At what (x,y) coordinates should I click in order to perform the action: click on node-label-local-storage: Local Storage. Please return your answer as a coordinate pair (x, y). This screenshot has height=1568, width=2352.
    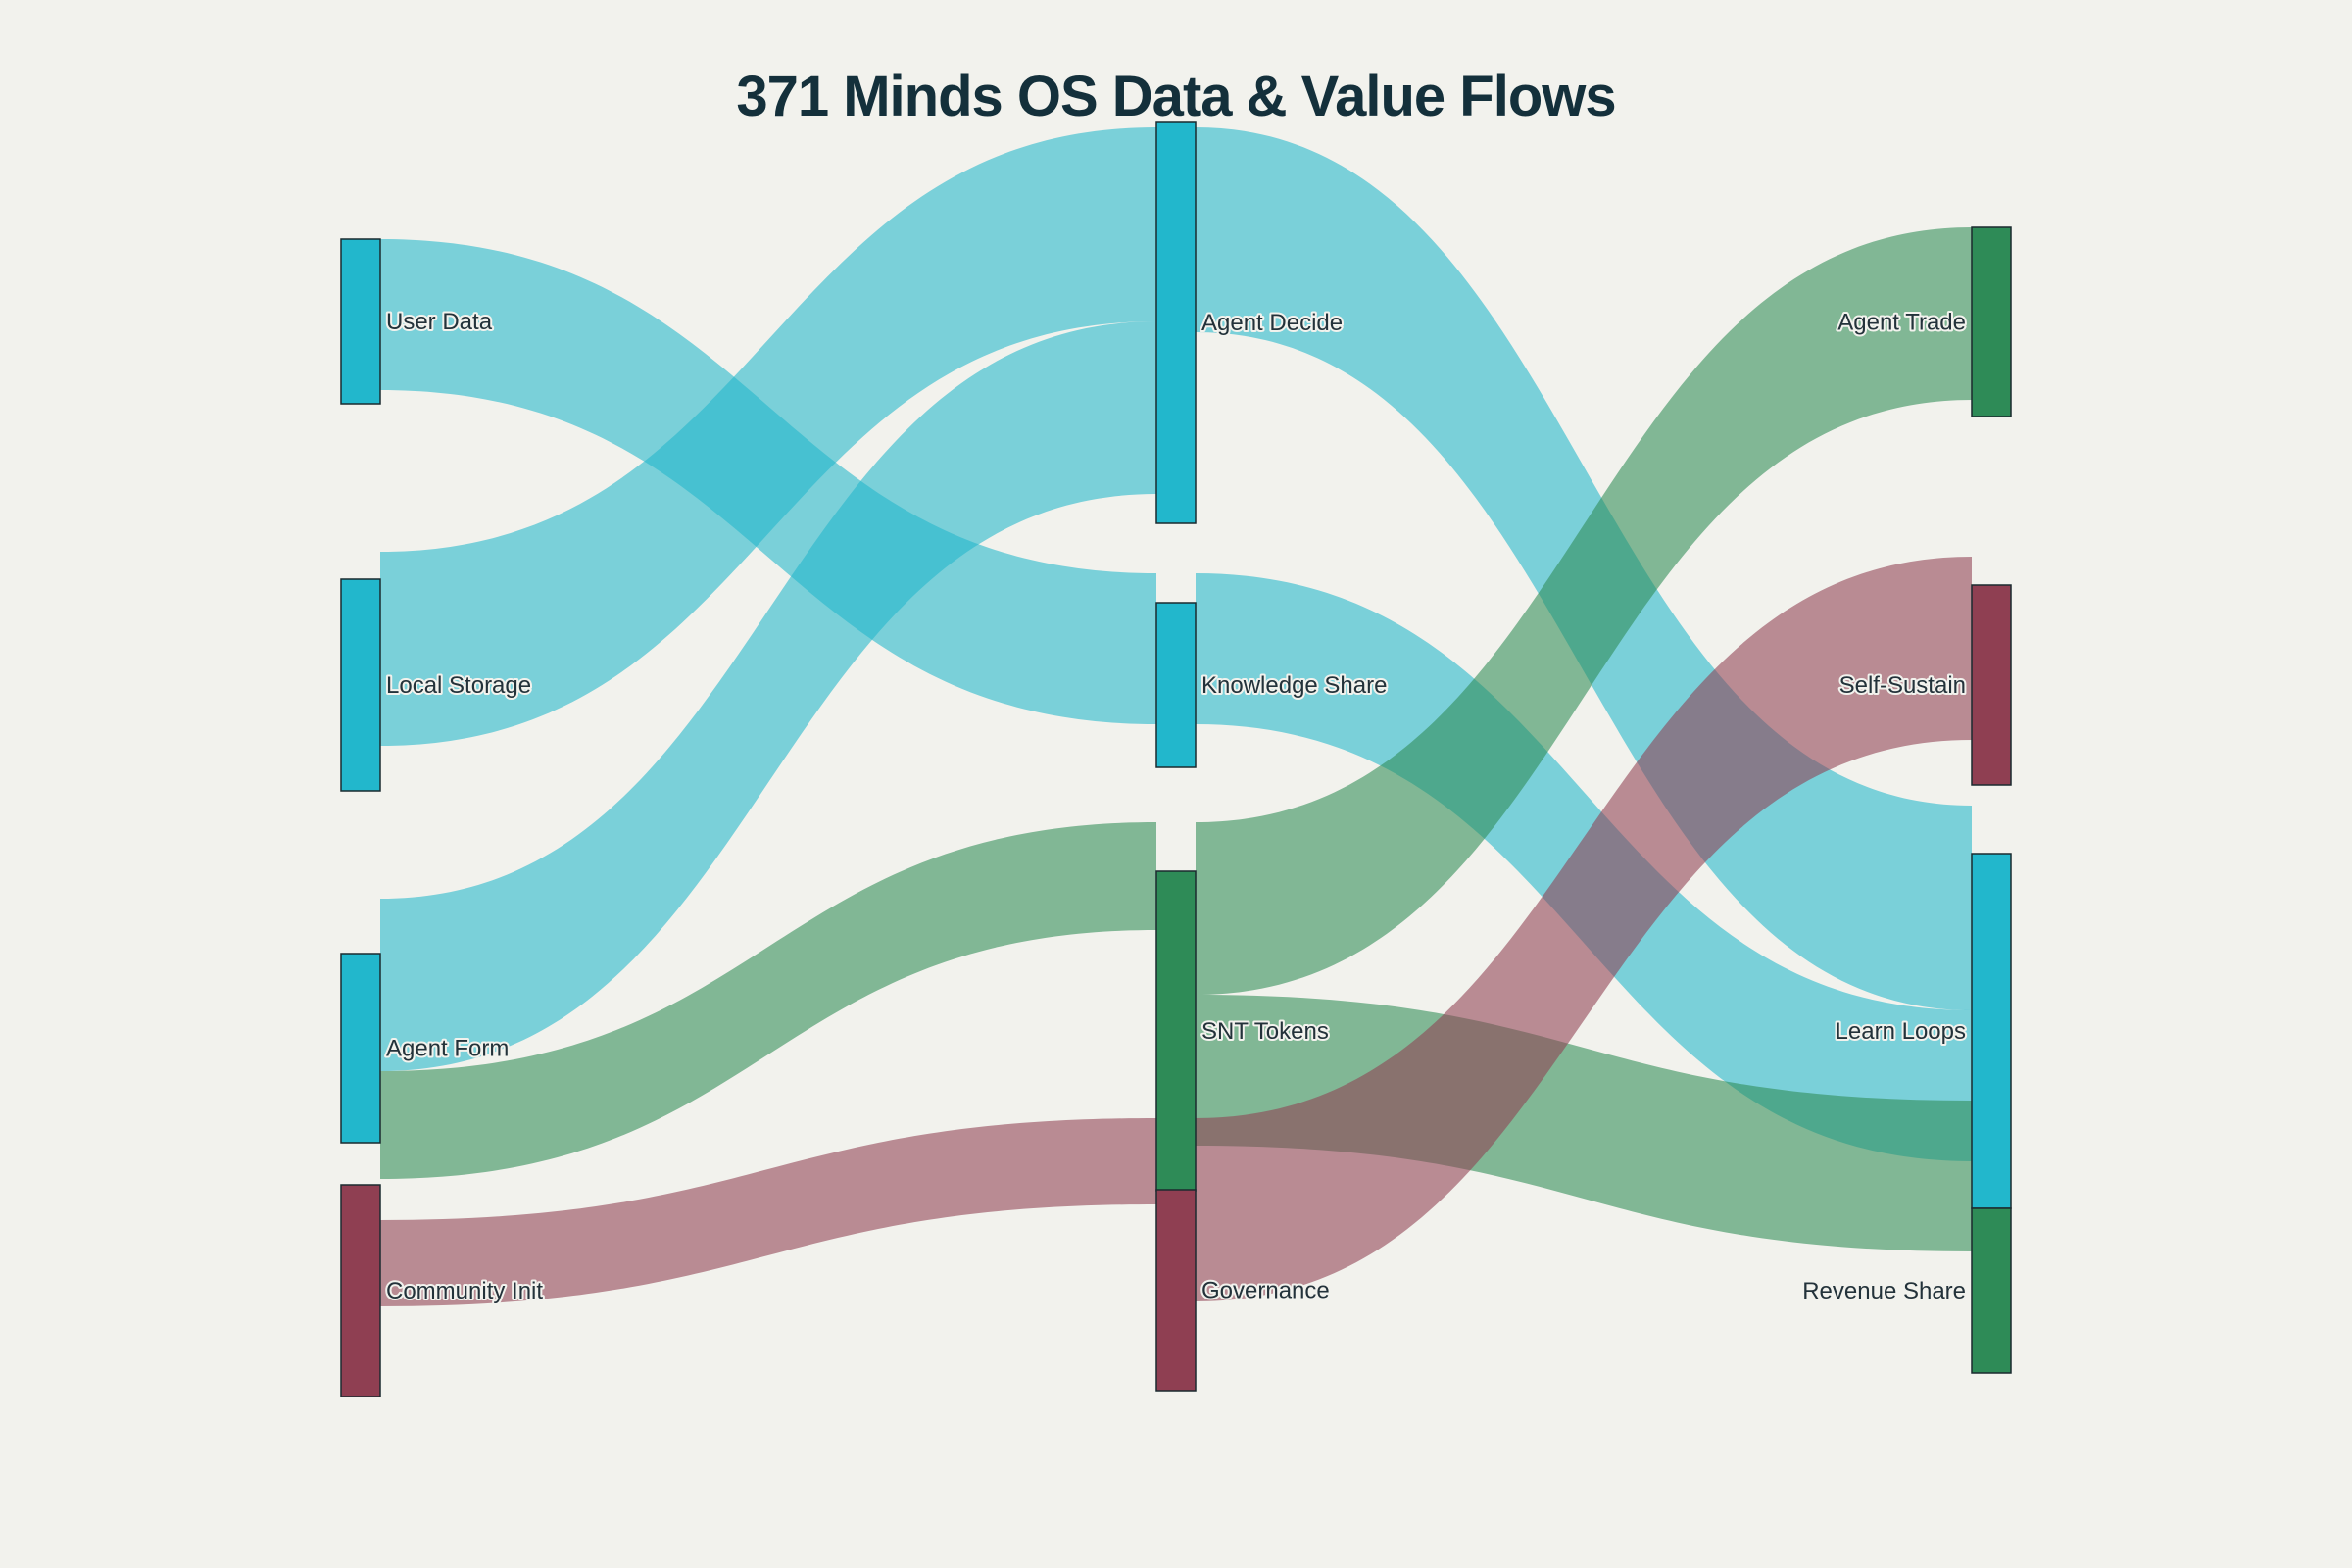
    Looking at the image, I should click on (458, 685).